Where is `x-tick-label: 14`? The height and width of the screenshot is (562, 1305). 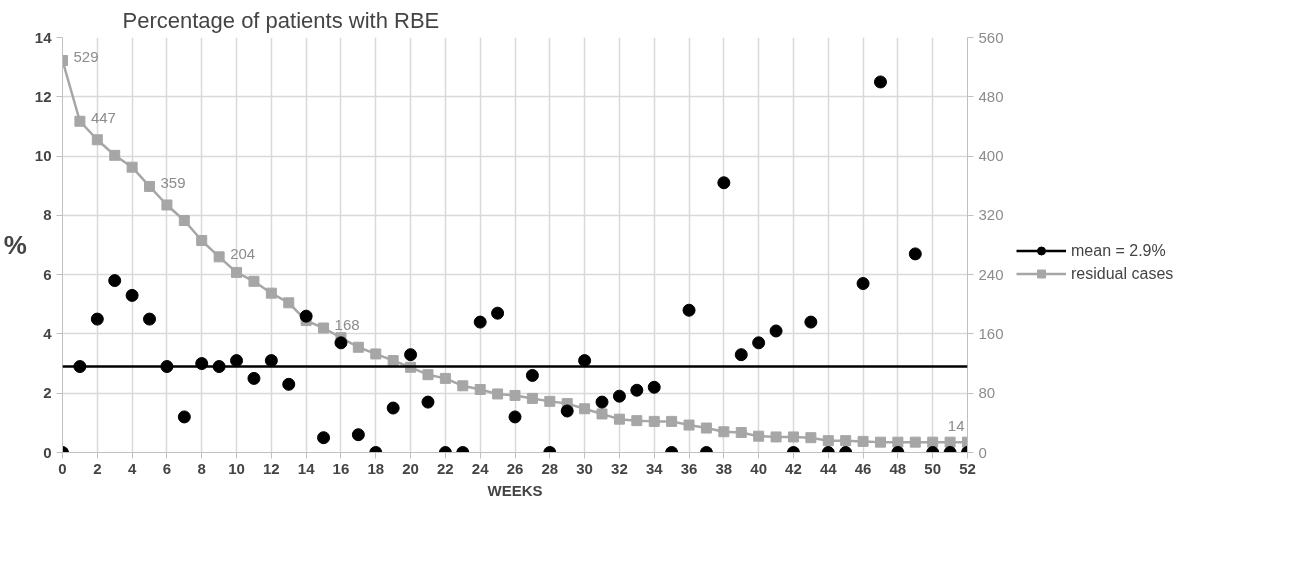
x-tick-label: 14 is located at coordinates (306, 468).